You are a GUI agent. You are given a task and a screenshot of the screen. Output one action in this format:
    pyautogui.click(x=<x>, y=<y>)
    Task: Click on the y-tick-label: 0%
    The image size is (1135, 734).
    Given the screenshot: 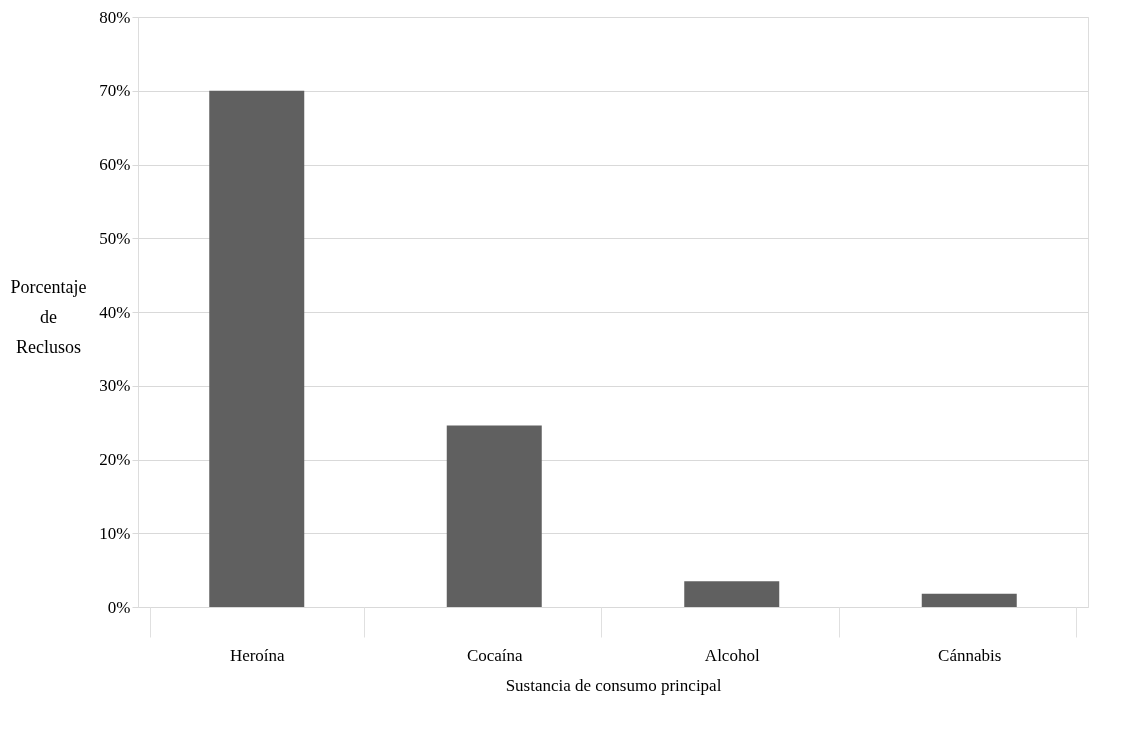 What is the action you would take?
    pyautogui.click(x=119, y=607)
    